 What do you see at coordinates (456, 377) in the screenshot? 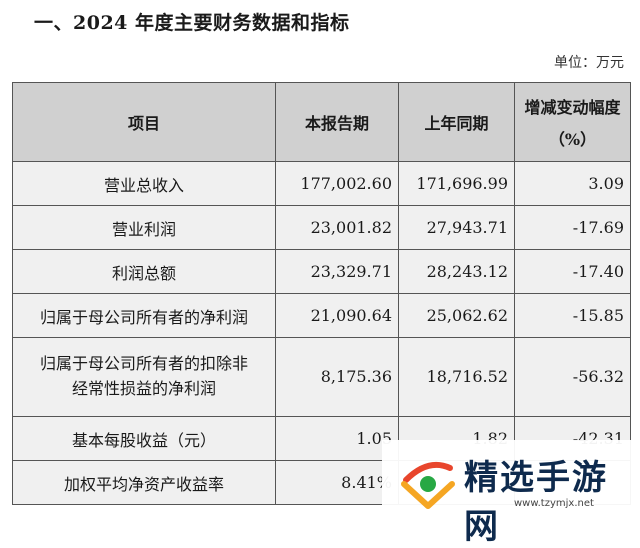
I see `row-previous: 18,716.52` at bounding box center [456, 377].